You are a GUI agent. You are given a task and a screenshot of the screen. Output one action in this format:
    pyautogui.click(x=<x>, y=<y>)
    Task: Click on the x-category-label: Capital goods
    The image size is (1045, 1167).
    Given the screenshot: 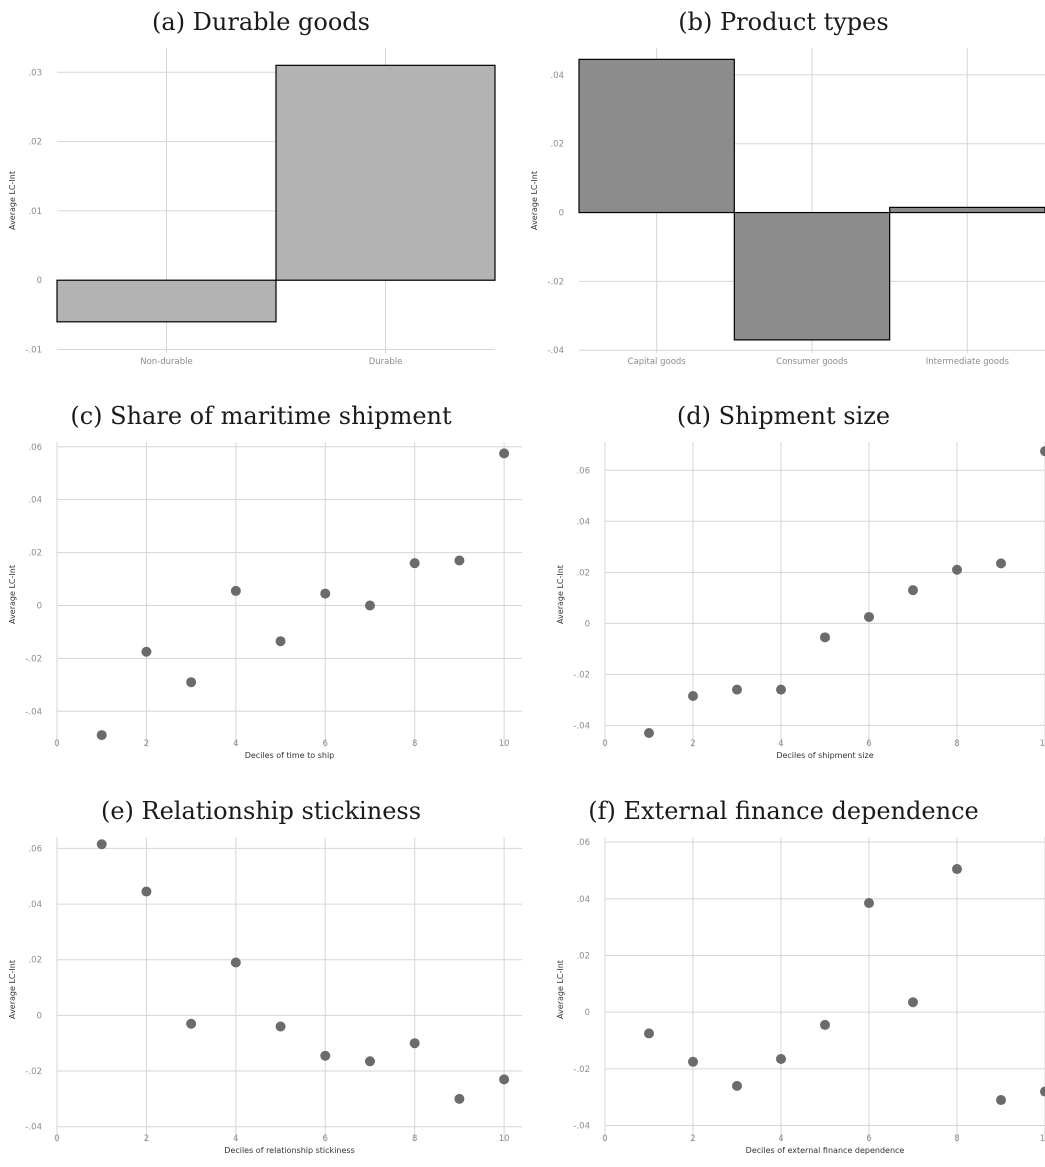 What is the action you would take?
    pyautogui.click(x=657, y=362)
    